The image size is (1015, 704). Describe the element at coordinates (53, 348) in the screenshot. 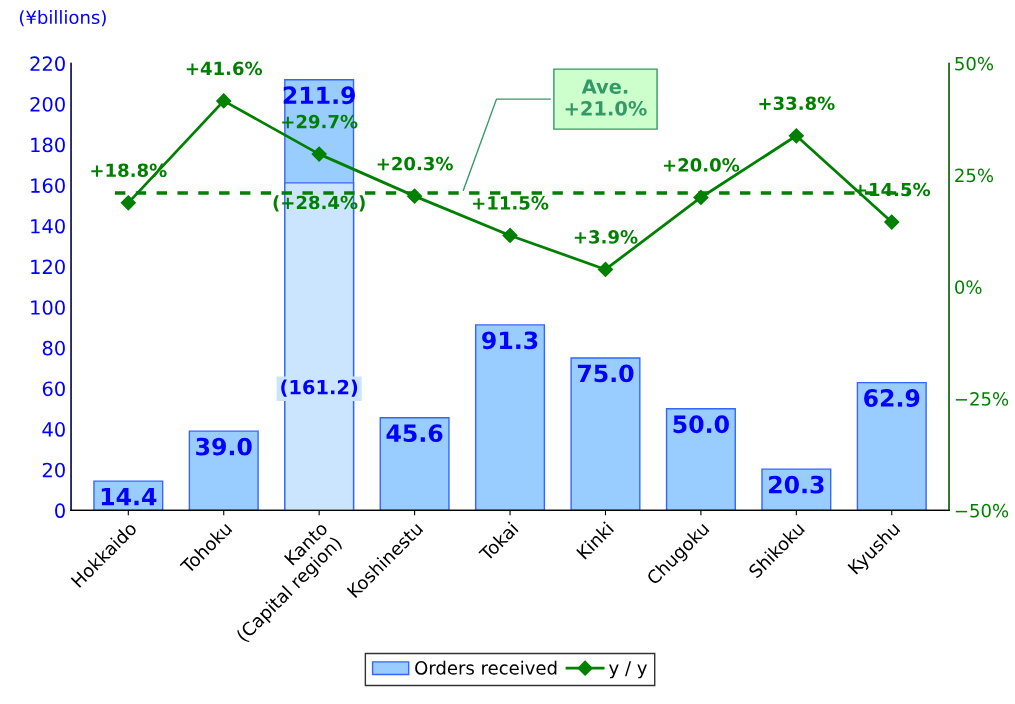

I see `y-tick-label: 80` at that location.